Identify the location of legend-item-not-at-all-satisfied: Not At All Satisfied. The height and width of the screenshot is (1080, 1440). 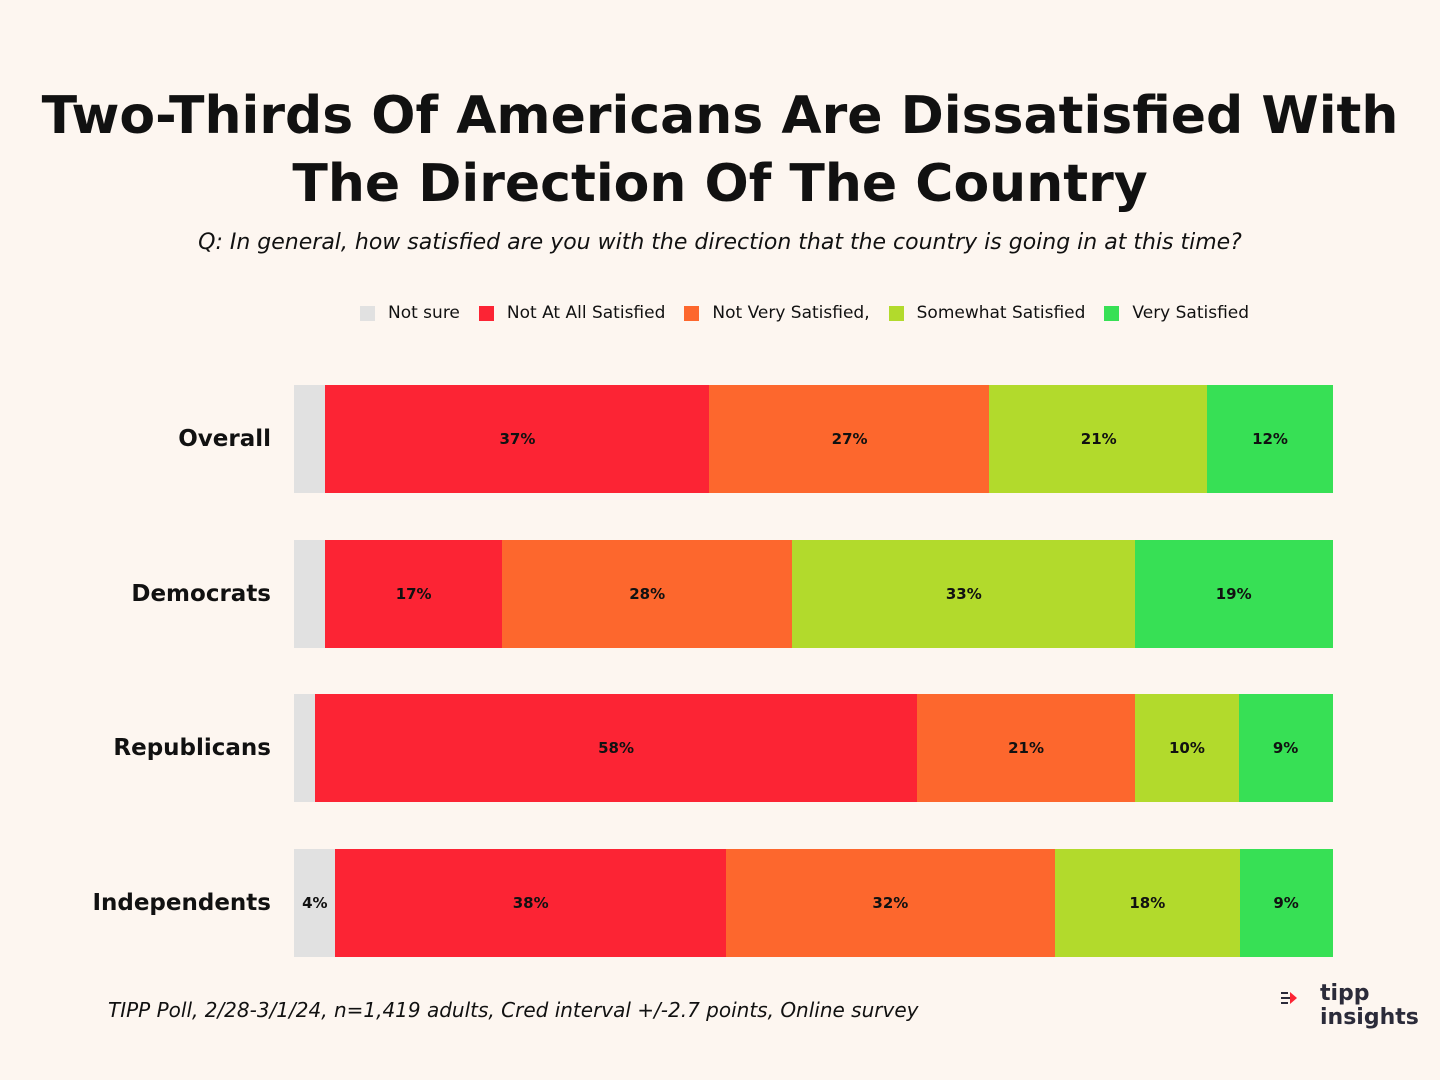
(572, 313).